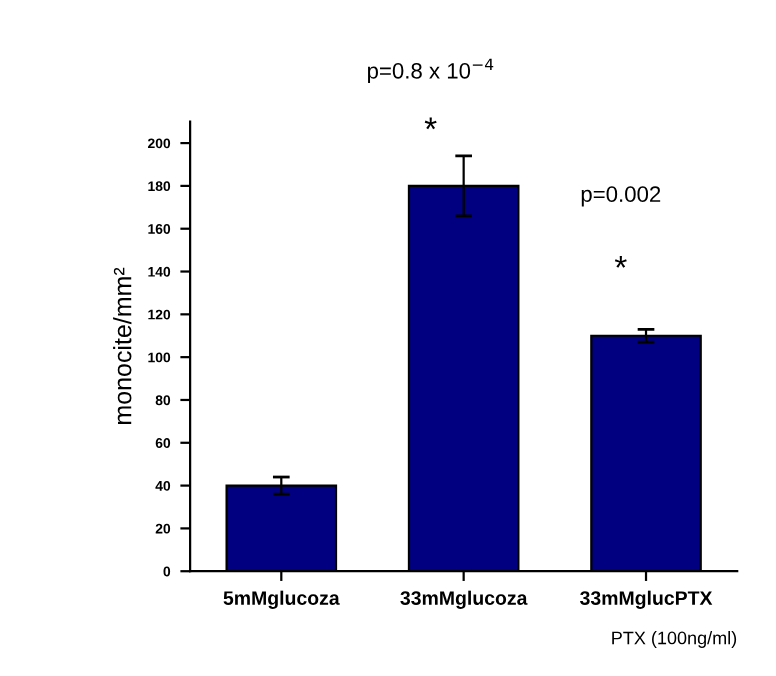 This screenshot has height=676, width=776. Describe the element at coordinates (646, 599) in the screenshot. I see `x-tick-label: 33mMglucPTX` at that location.